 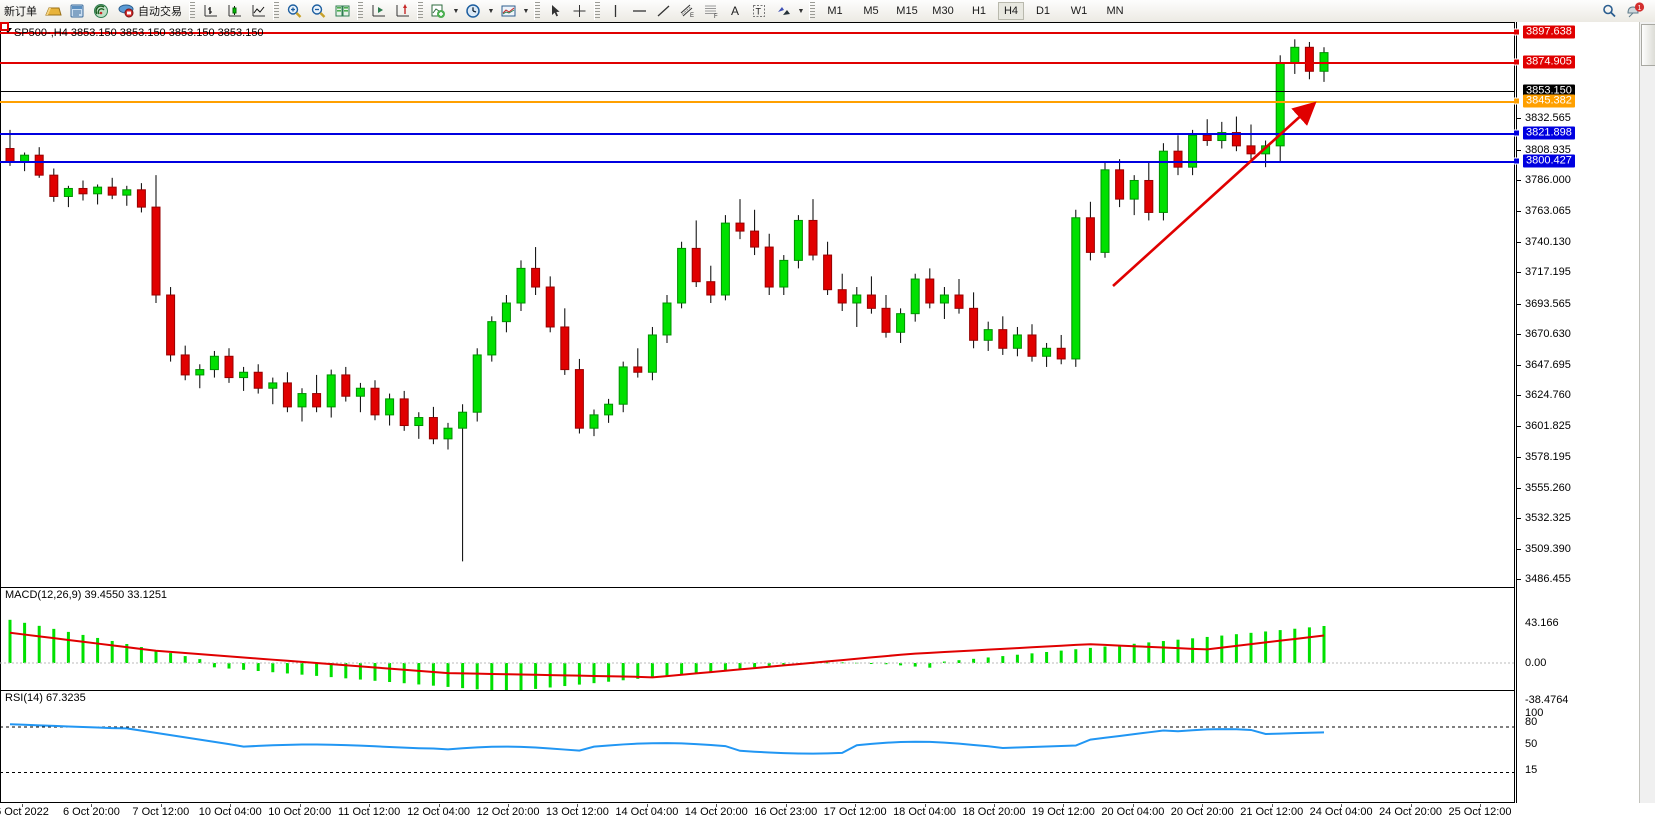 What do you see at coordinates (711, 11) in the screenshot?
I see `fibonacci-icon: F` at bounding box center [711, 11].